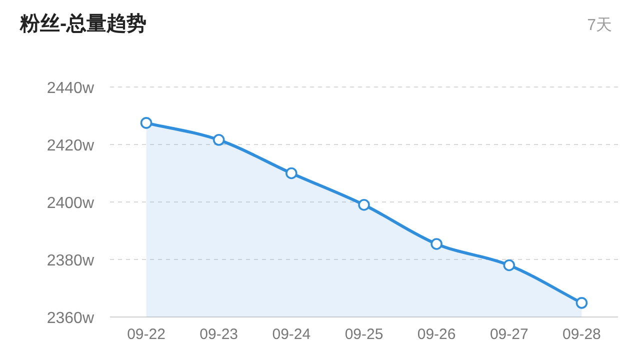  What do you see at coordinates (146, 334) in the screenshot?
I see `x-tick-label: 09-22` at bounding box center [146, 334].